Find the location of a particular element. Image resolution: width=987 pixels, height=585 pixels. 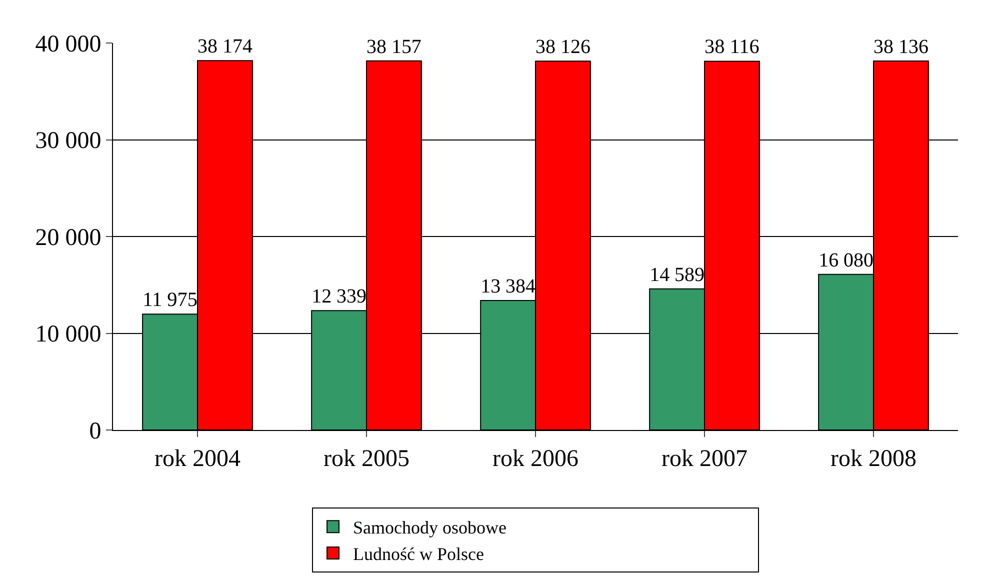

legend-label: Ludność w Polsce is located at coordinates (418, 554).